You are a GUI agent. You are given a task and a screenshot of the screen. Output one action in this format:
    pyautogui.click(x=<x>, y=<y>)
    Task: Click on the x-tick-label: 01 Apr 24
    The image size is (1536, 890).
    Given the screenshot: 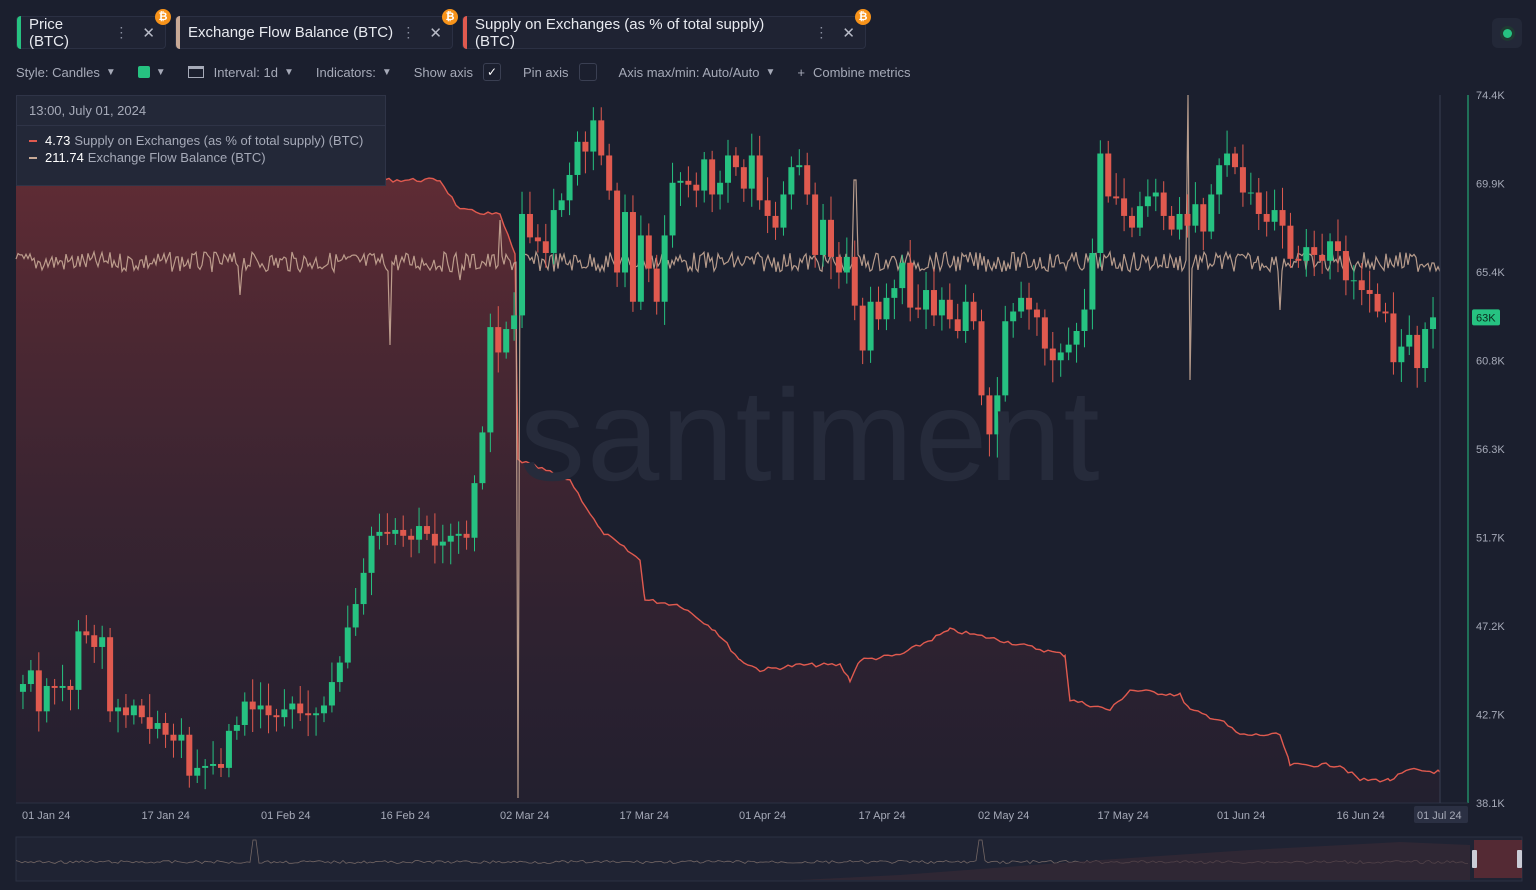 What is the action you would take?
    pyautogui.click(x=762, y=816)
    